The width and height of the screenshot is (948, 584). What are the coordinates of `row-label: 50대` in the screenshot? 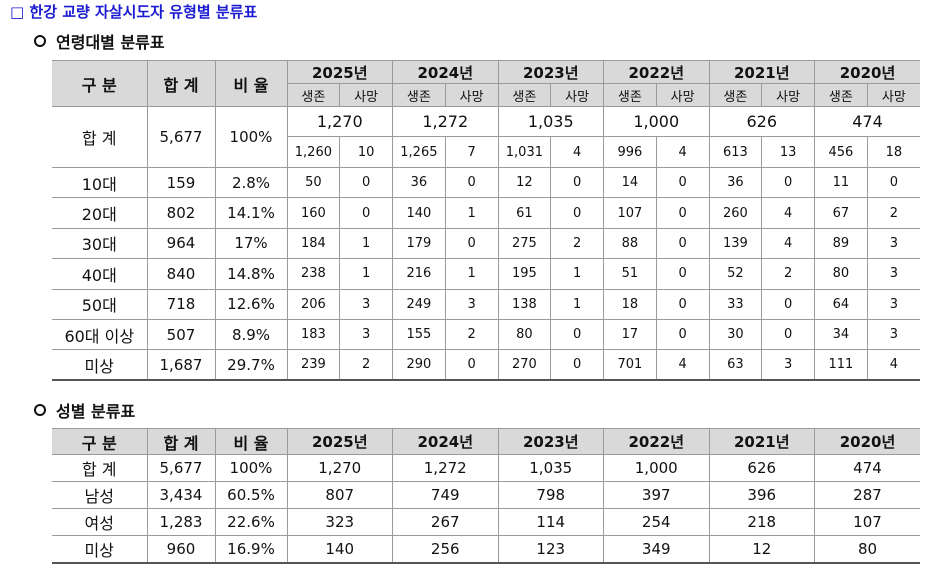 It's located at (100, 304).